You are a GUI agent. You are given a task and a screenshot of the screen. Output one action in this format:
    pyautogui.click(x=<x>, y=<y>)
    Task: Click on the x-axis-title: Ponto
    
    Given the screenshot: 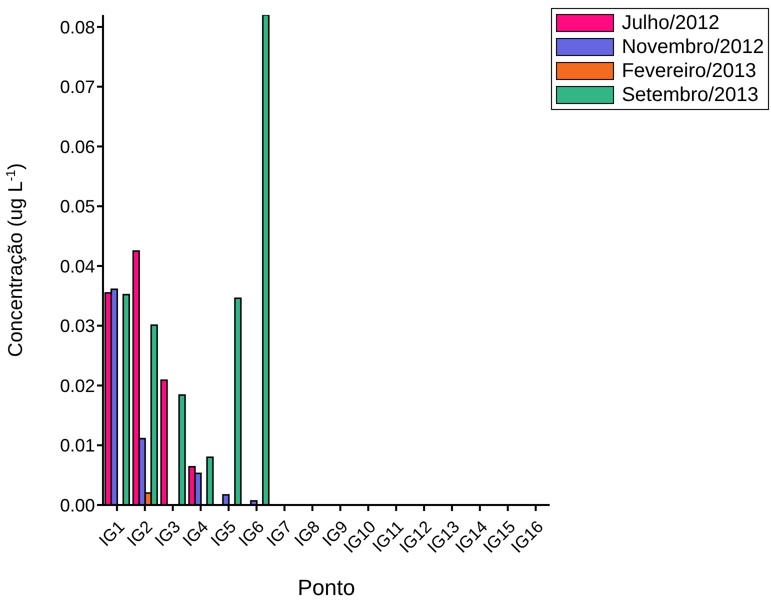 What is the action you would take?
    pyautogui.click(x=327, y=587)
    